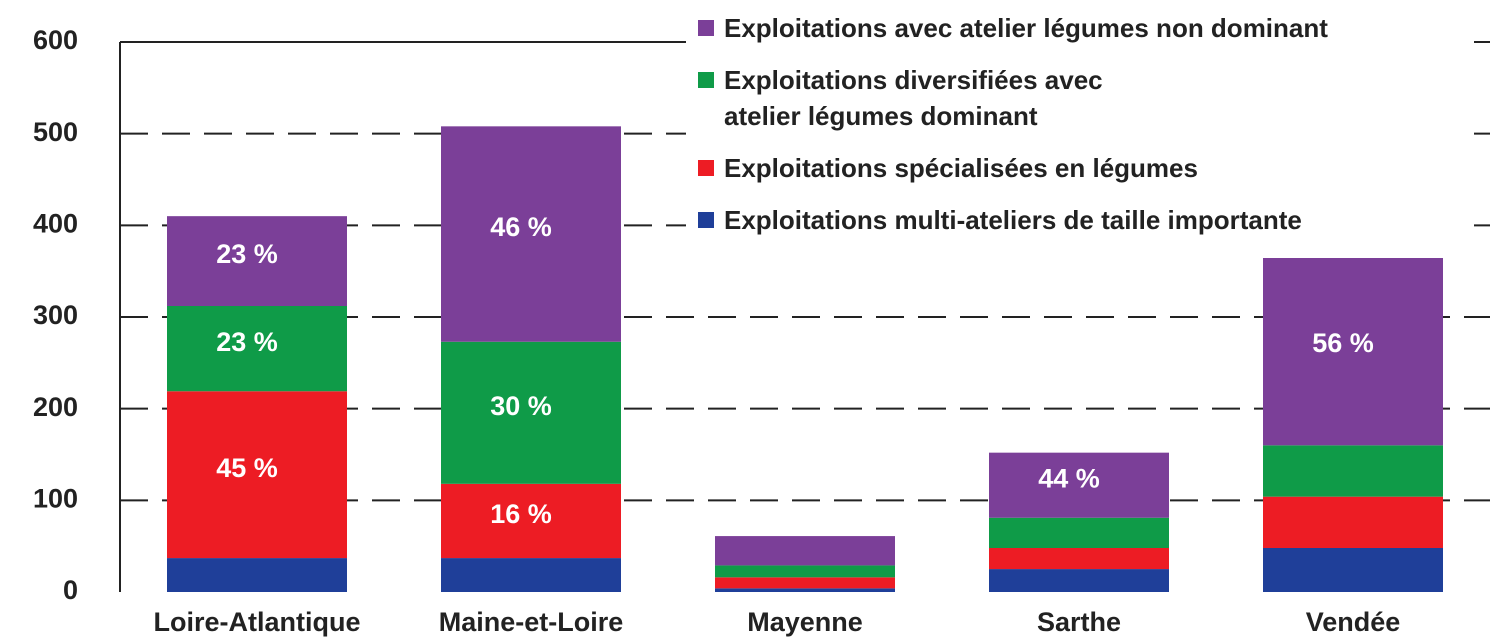 The width and height of the screenshot is (1490, 639). I want to click on y-tick-label: 200, so click(55, 407).